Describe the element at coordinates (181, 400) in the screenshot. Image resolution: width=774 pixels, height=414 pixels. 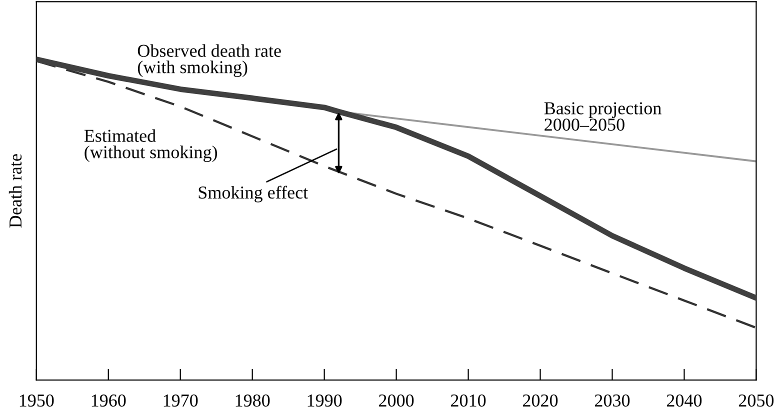
I see `x-tick-label: 1970` at that location.